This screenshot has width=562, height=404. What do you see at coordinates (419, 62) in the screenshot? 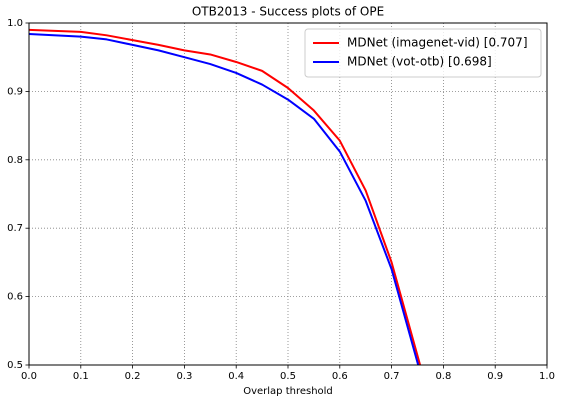
I see `legend-label: MDNet (vot-otb) [0.698]` at bounding box center [419, 62].